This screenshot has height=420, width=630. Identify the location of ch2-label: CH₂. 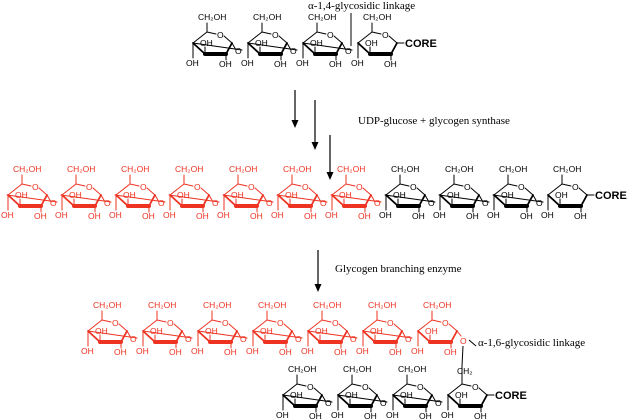
(465, 371).